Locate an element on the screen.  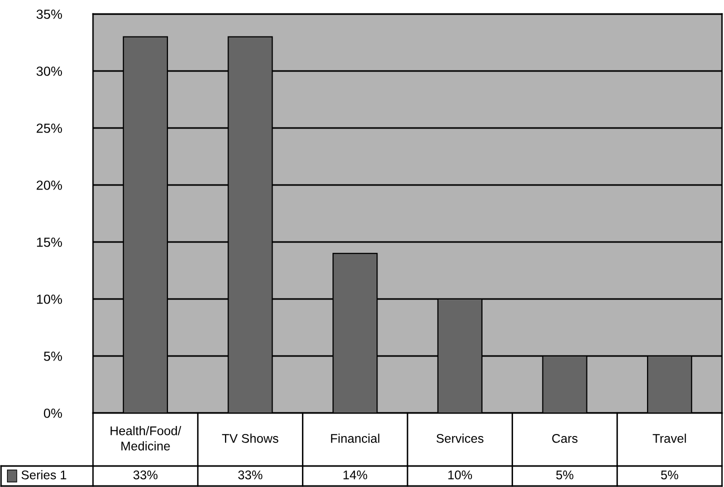
x-tick-label: Health/Food/ Medicine is located at coordinates (146, 438).